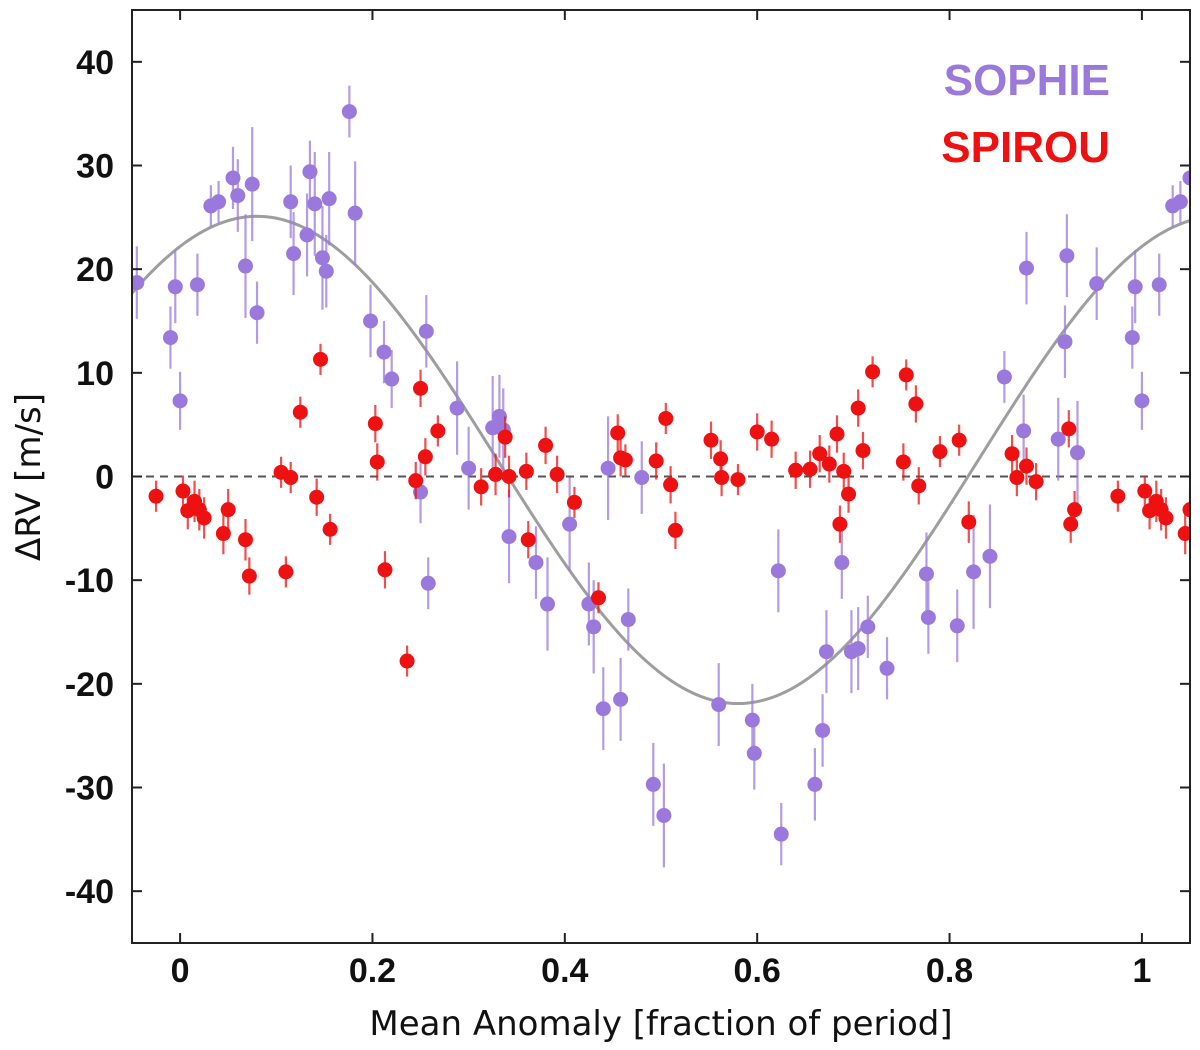 The height and width of the screenshot is (1050, 1200). Describe the element at coordinates (564, 971) in the screenshot. I see `x-tick-label: 0.4` at that location.